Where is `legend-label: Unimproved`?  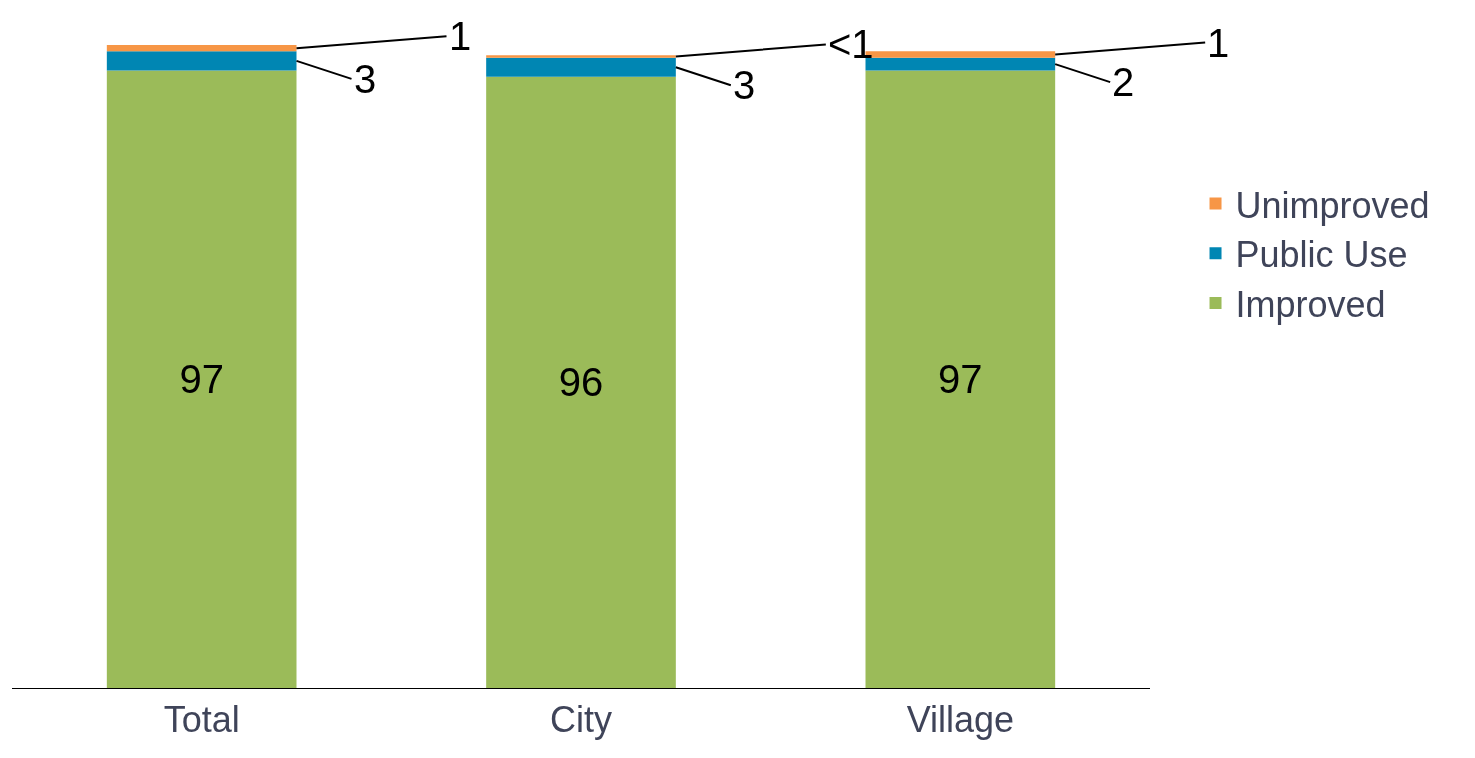
legend-label: Unimproved is located at coordinates (1332, 205).